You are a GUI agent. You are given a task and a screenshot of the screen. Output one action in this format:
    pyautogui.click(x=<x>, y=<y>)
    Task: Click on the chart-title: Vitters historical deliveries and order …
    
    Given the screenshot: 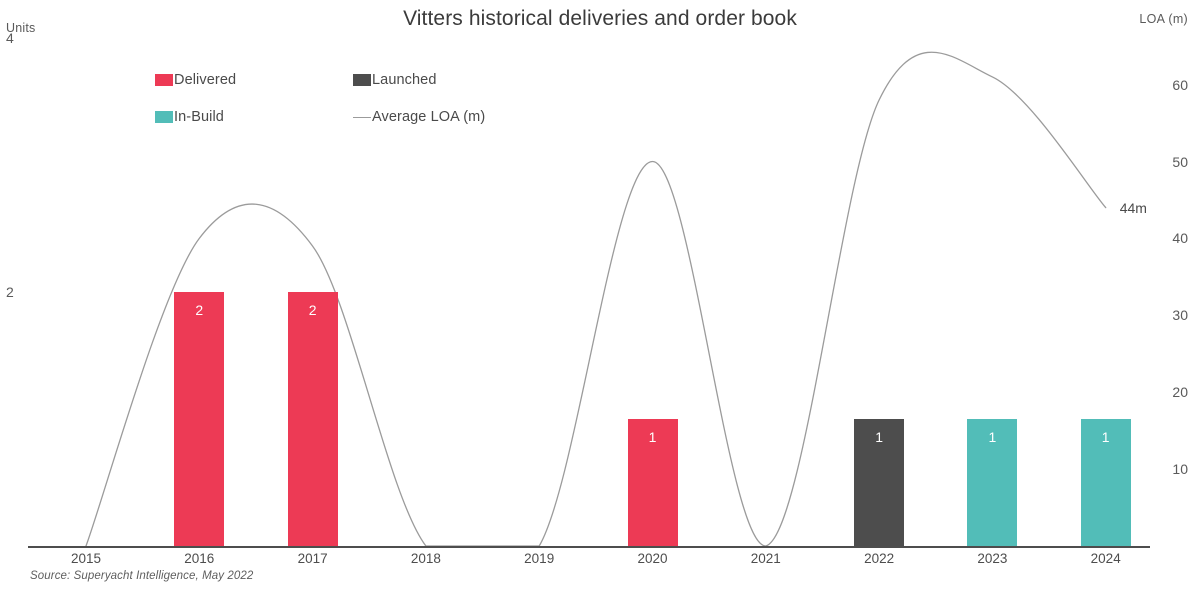 What is the action you would take?
    pyautogui.click(x=600, y=18)
    